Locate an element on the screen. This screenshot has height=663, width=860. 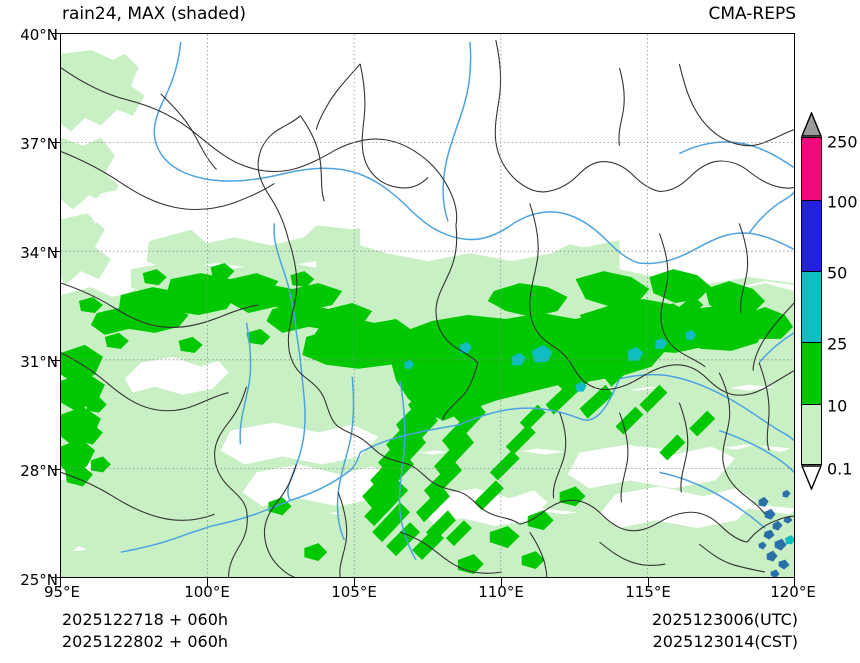
colorbar-label-50: 50 is located at coordinates (837, 273).